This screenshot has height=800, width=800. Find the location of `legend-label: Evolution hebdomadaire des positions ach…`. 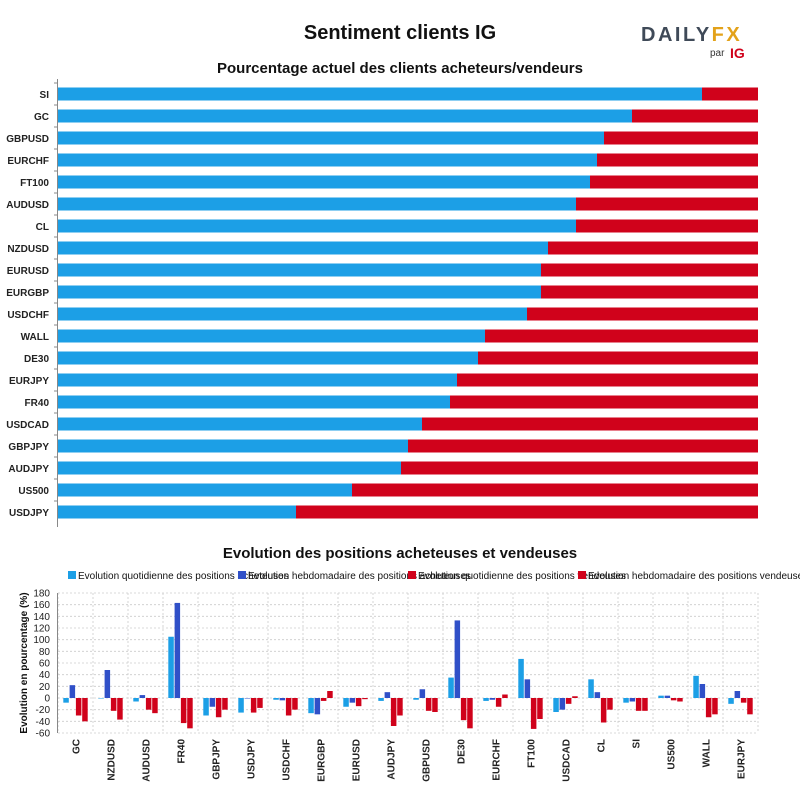

legend-label: Evolution hebdomadaire des positions ach… is located at coordinates (359, 576).